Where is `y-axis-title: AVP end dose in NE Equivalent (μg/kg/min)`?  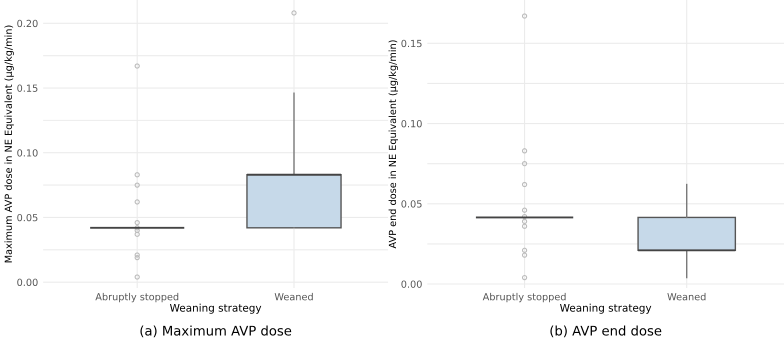 y-axis-title: AVP end dose in NE Equivalent (μg/kg/min) is located at coordinates (393, 144).